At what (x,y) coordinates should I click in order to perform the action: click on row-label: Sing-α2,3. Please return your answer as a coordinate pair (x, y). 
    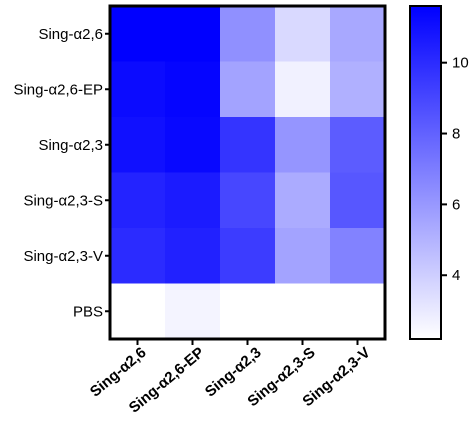
    Looking at the image, I should click on (70, 145).